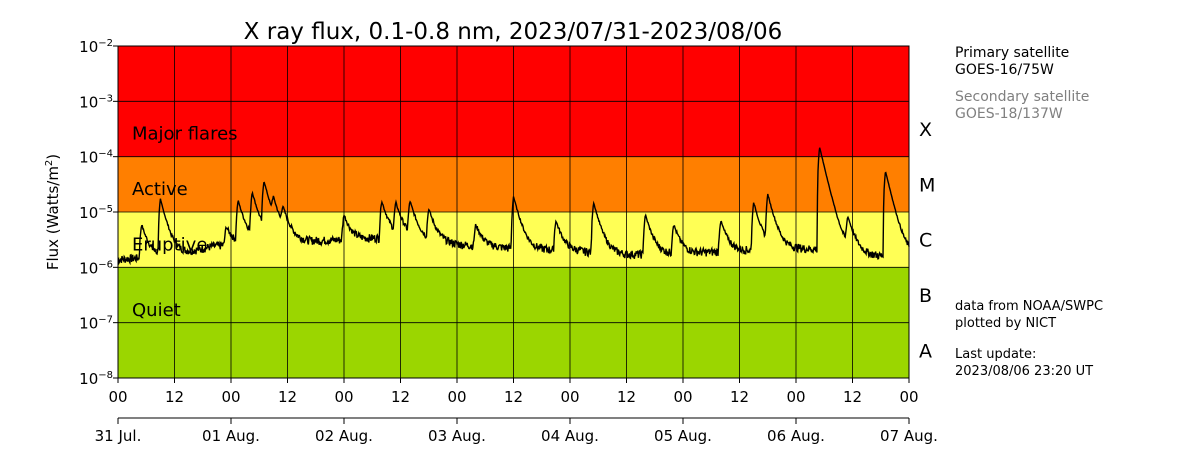  Describe the element at coordinates (457, 436) in the screenshot. I see `day-tick-label: 03 Aug.` at that location.